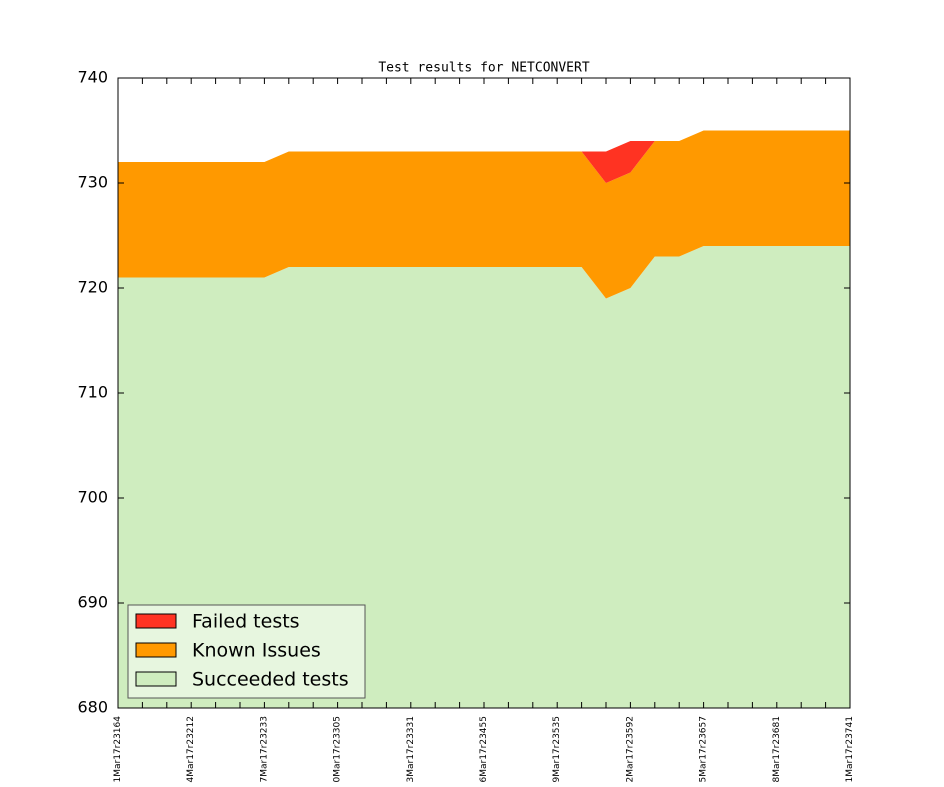 The image size is (944, 787). I want to click on y-tick-label: 720, so click(92, 287).